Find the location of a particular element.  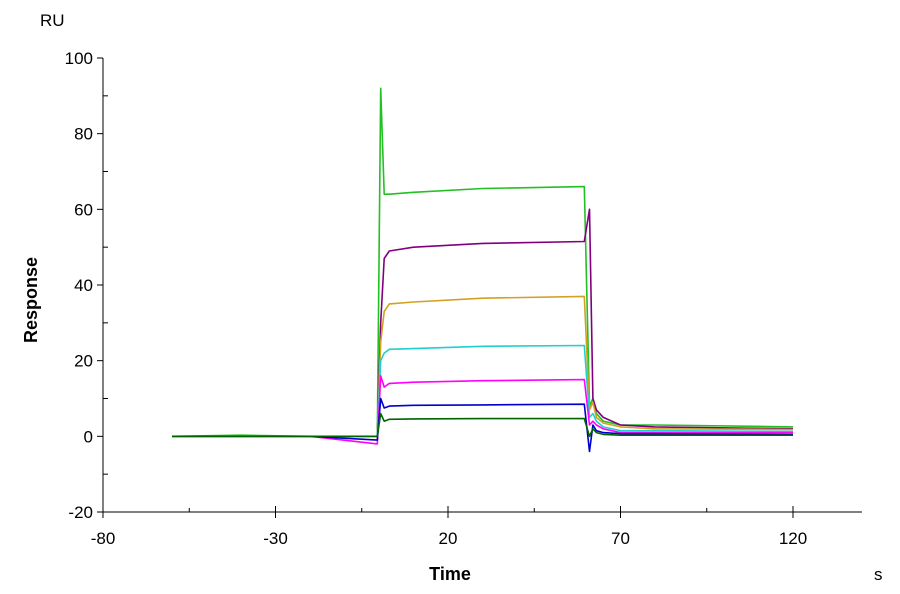

x-tick-label: 120 is located at coordinates (793, 538).